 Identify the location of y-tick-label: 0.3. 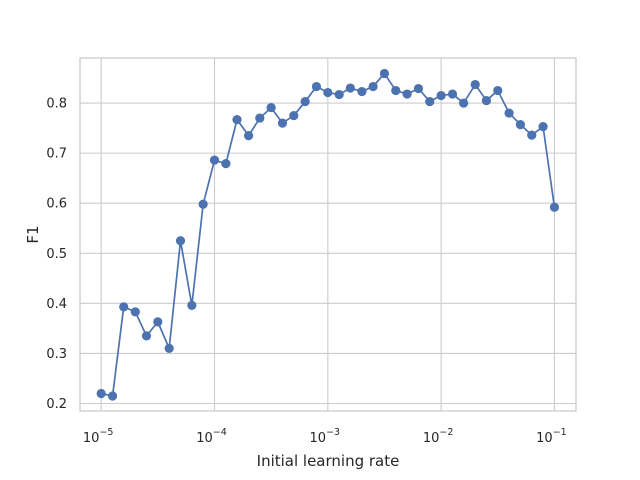
(56, 354).